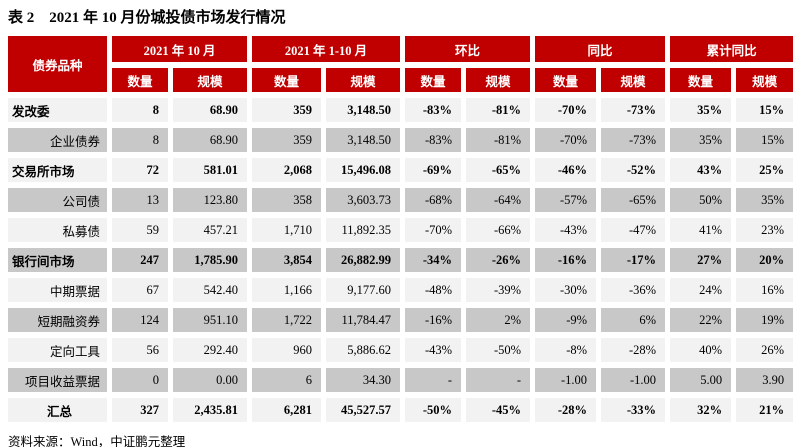  What do you see at coordinates (210, 410) in the screenshot?
I see `cell: 2,435.81` at bounding box center [210, 410].